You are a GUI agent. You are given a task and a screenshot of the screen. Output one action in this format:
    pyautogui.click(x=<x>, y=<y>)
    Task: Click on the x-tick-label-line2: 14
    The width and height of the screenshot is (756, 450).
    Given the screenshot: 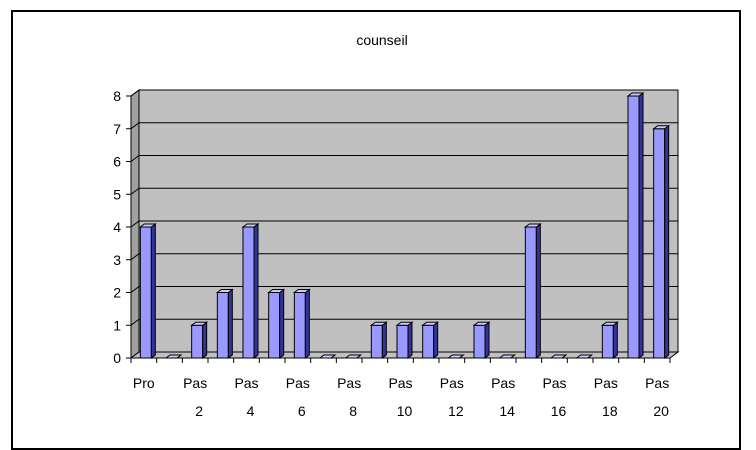 What is the action you would take?
    pyautogui.click(x=507, y=411)
    